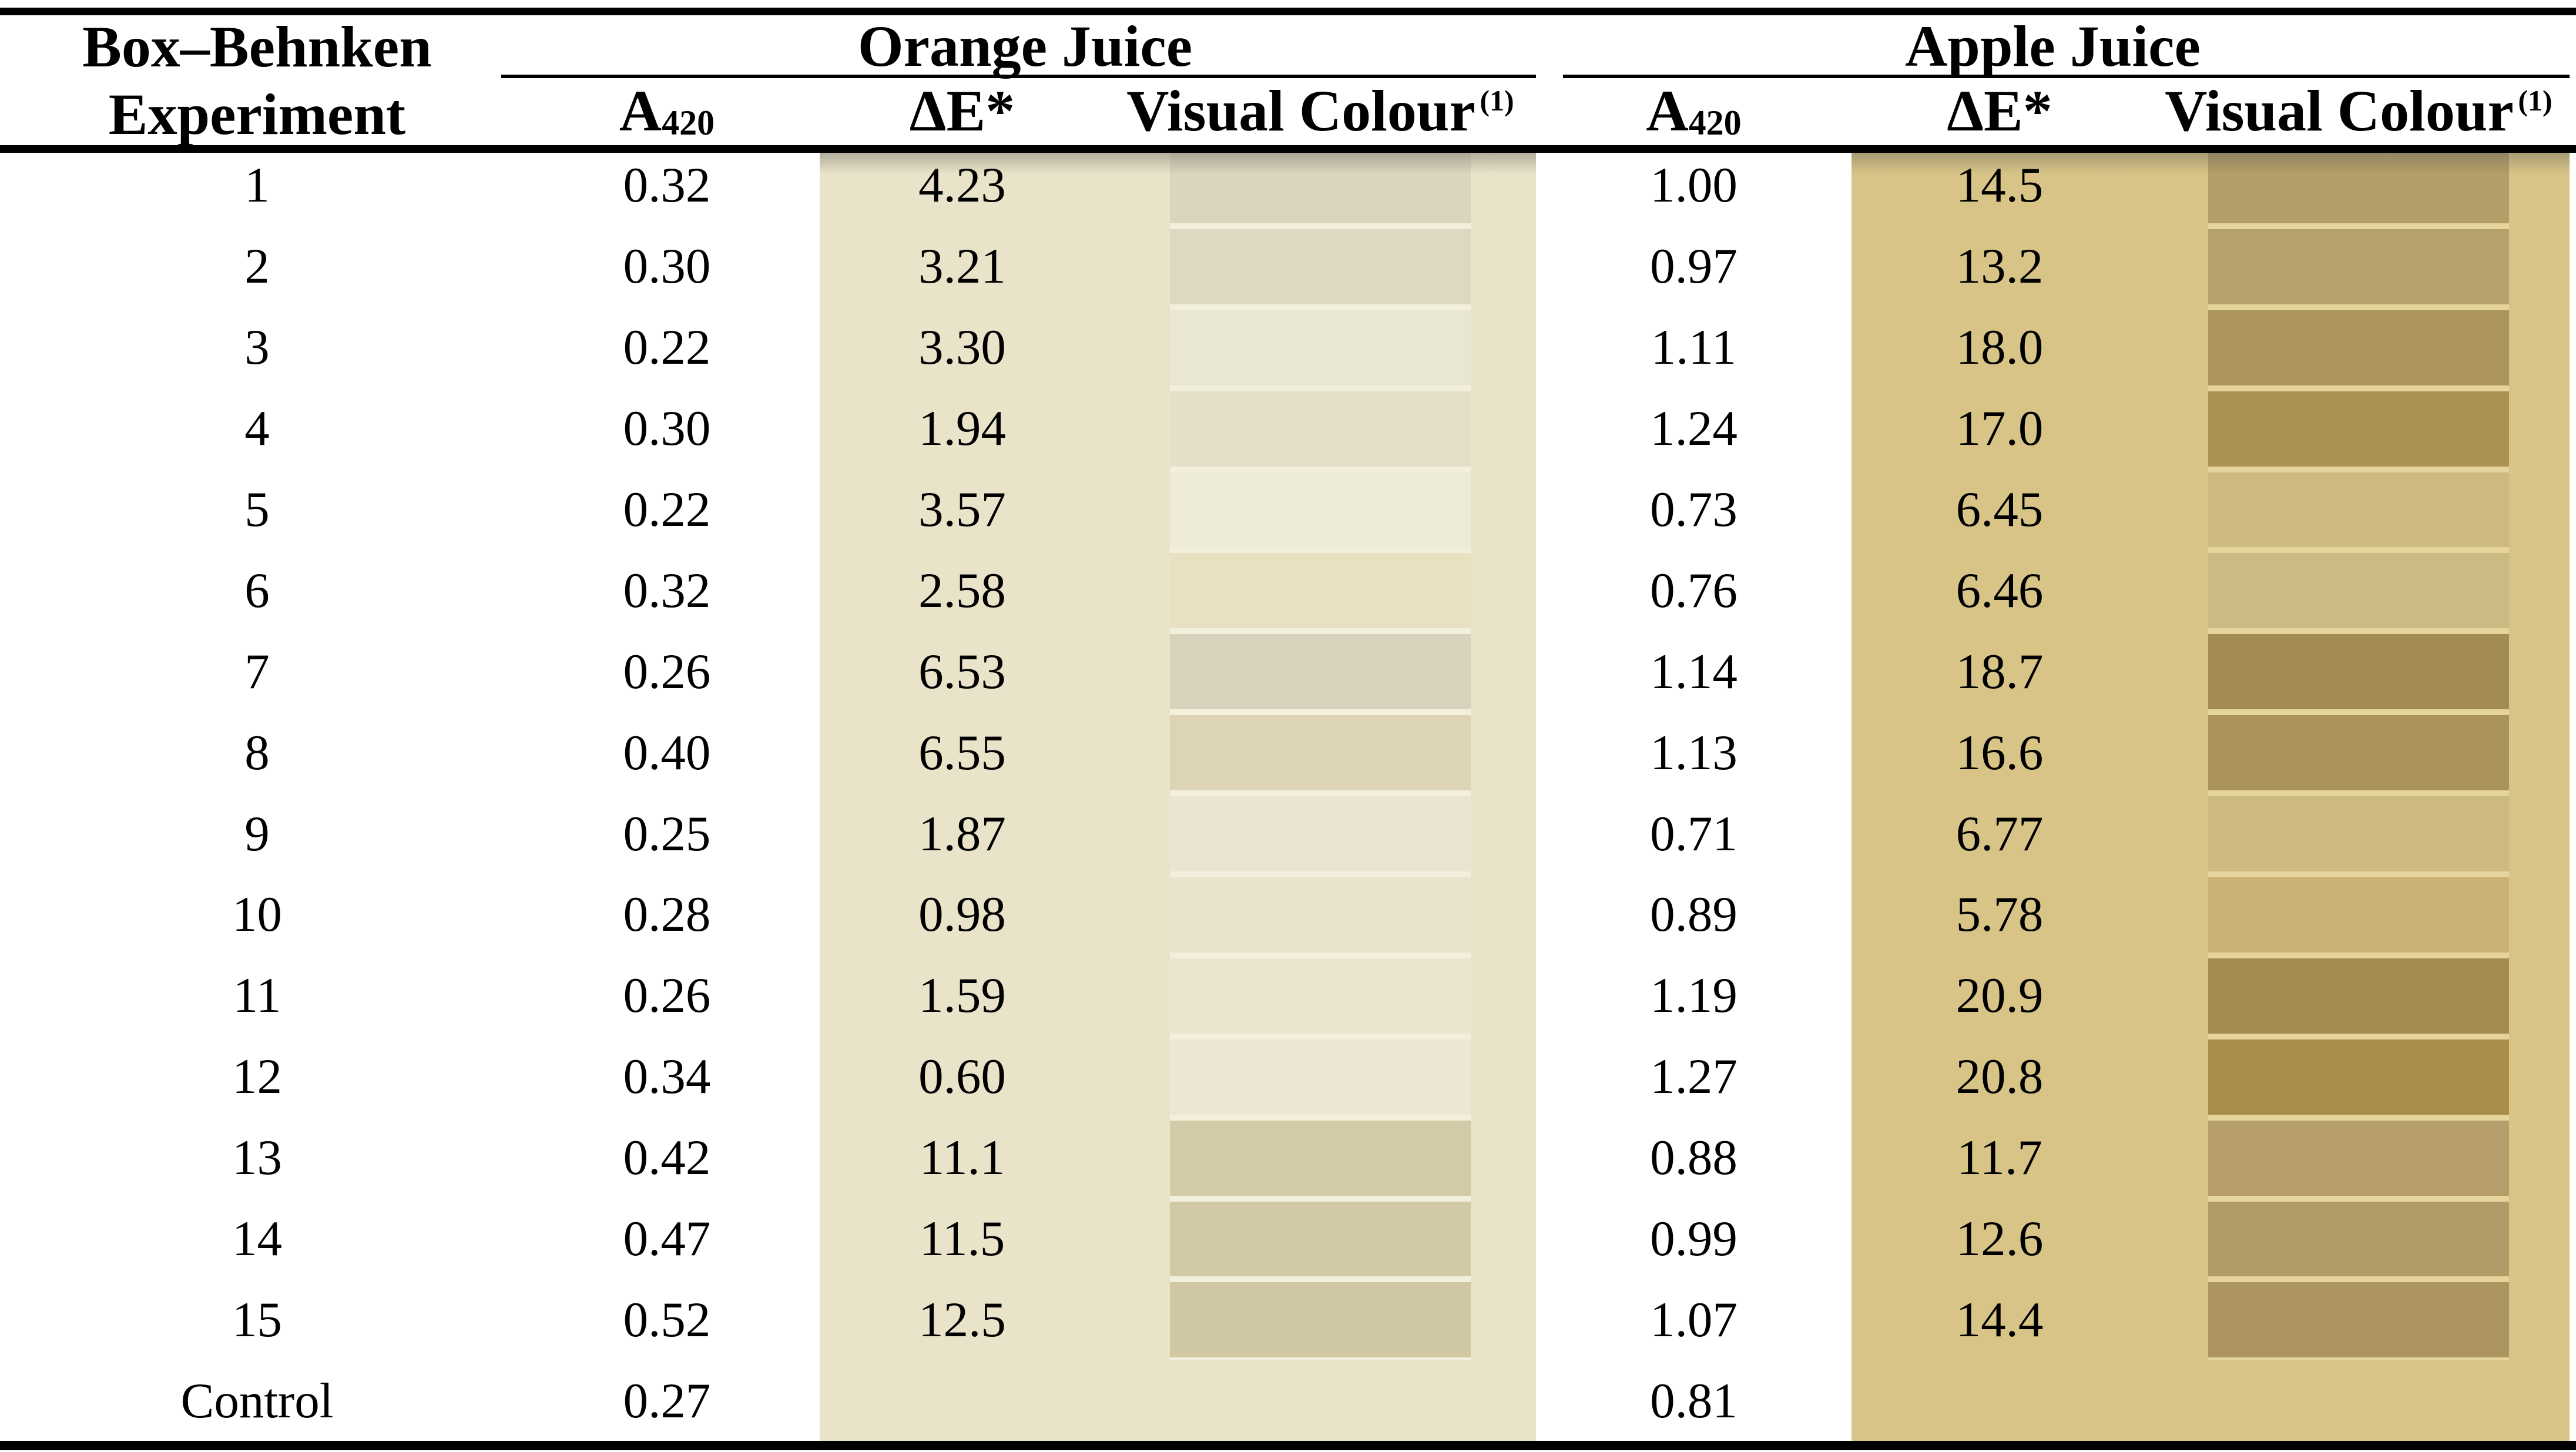 The height and width of the screenshot is (1452, 2576). What do you see at coordinates (963, 1077) in the screenshot?
I see `orange-delta-e-cell: 0.60` at bounding box center [963, 1077].